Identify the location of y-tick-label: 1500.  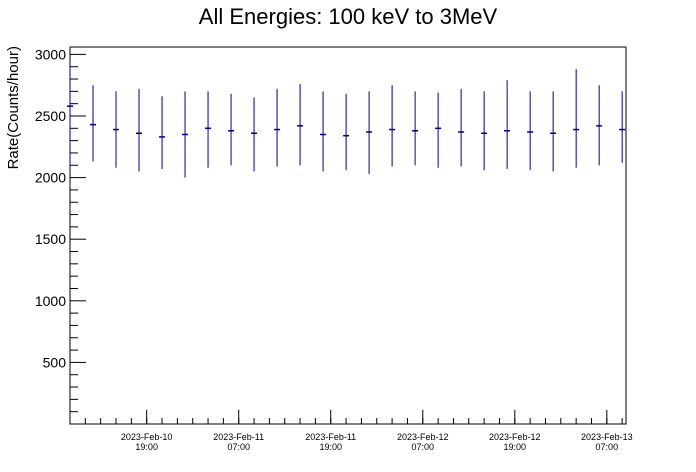
(50, 239).